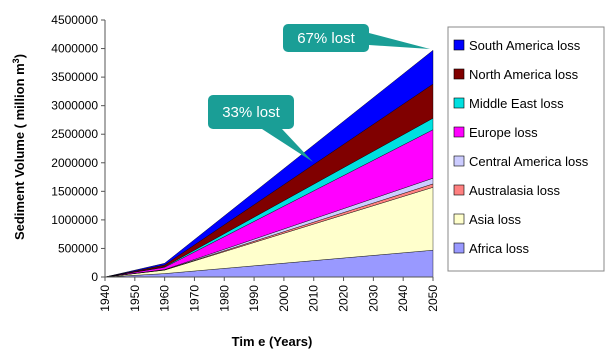  Describe the element at coordinates (135, 298) in the screenshot. I see `x-tick-label: 1950` at that location.